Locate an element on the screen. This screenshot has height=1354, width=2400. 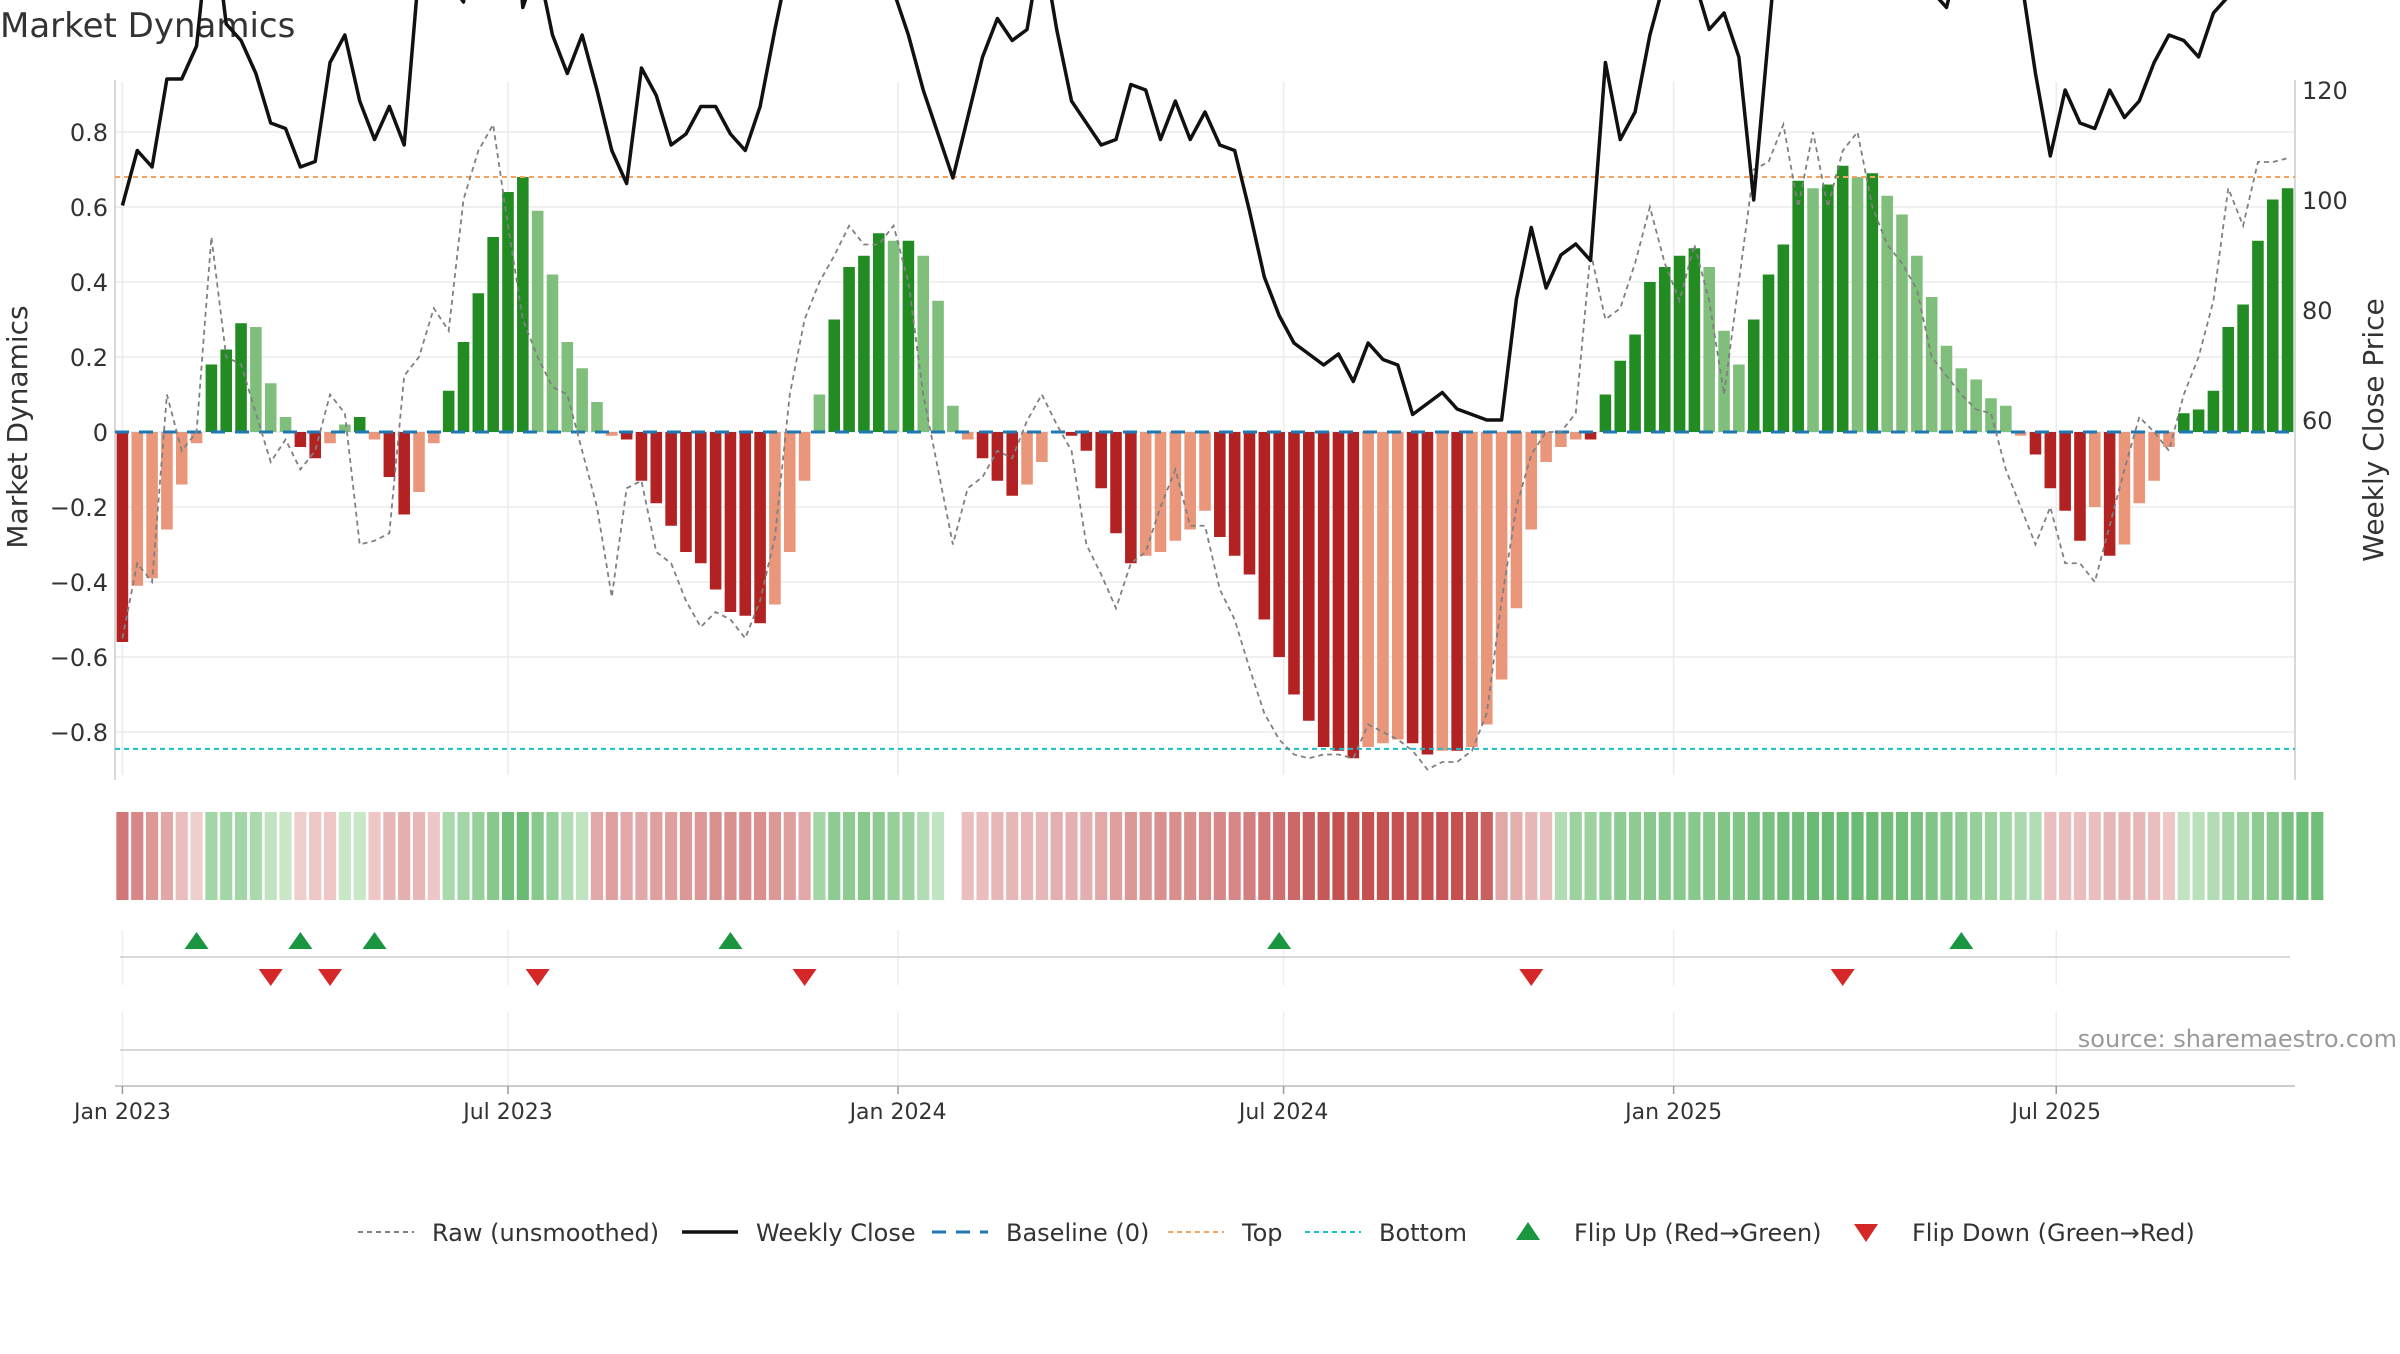
x-tick-label: Jul 2024 is located at coordinates (1283, 1112).